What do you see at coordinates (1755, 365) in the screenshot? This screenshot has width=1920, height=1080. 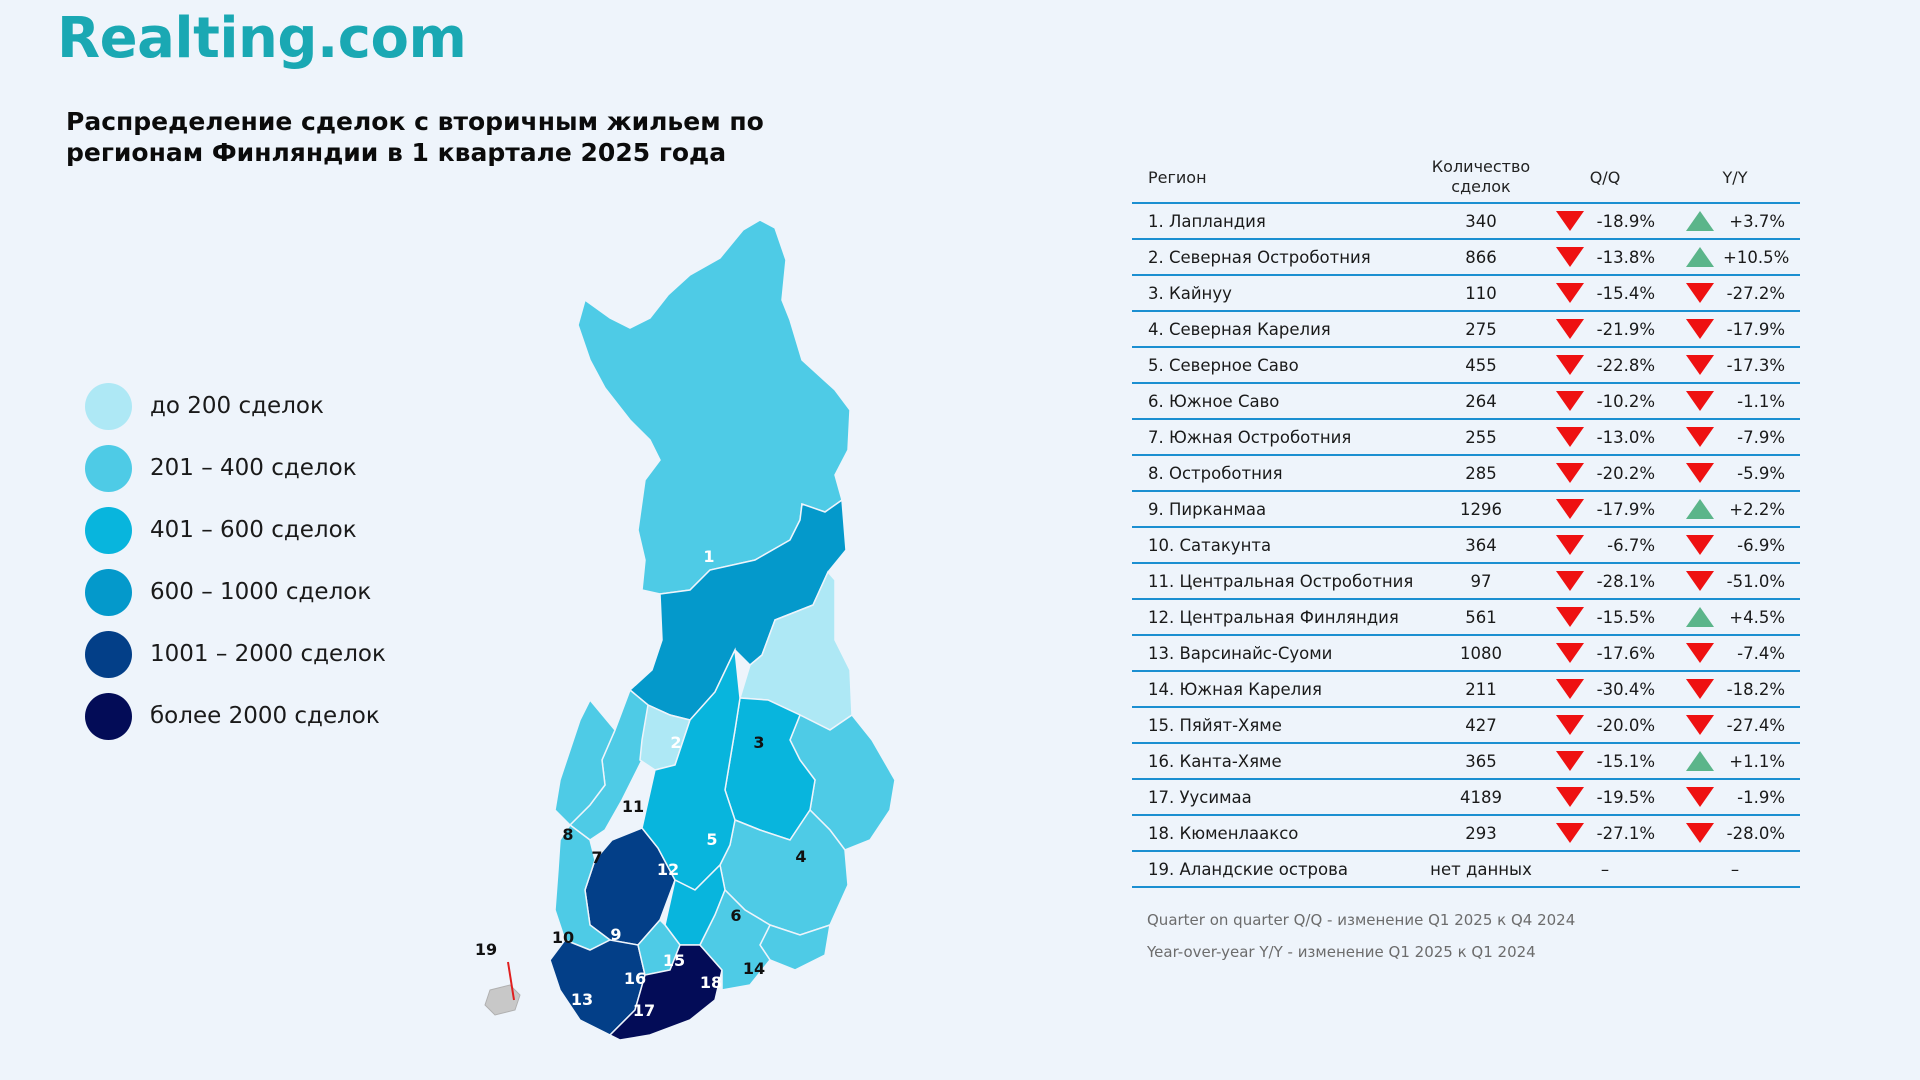 I see `cell-yy-value: -17.3%` at bounding box center [1755, 365].